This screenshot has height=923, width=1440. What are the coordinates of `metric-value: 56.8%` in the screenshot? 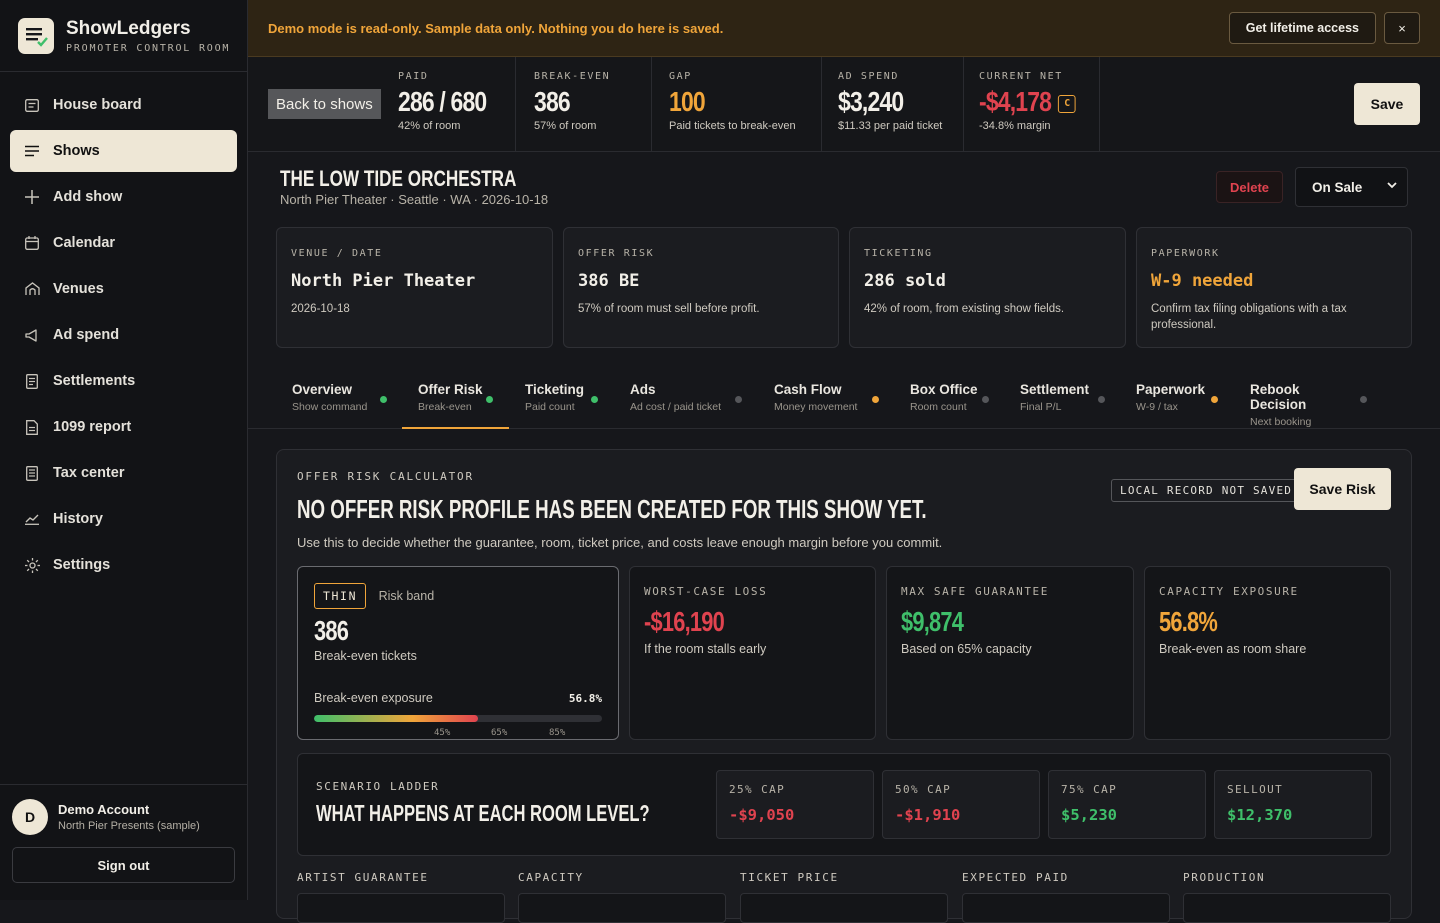 It's located at (1188, 621).